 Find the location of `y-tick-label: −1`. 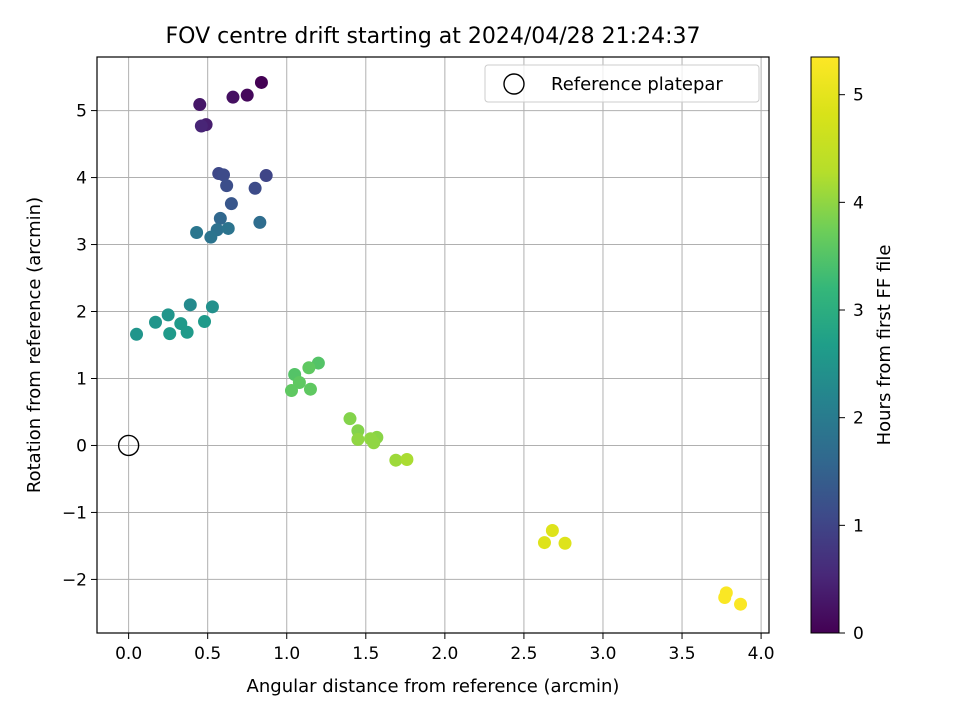

y-tick-label: −1 is located at coordinates (74, 513).